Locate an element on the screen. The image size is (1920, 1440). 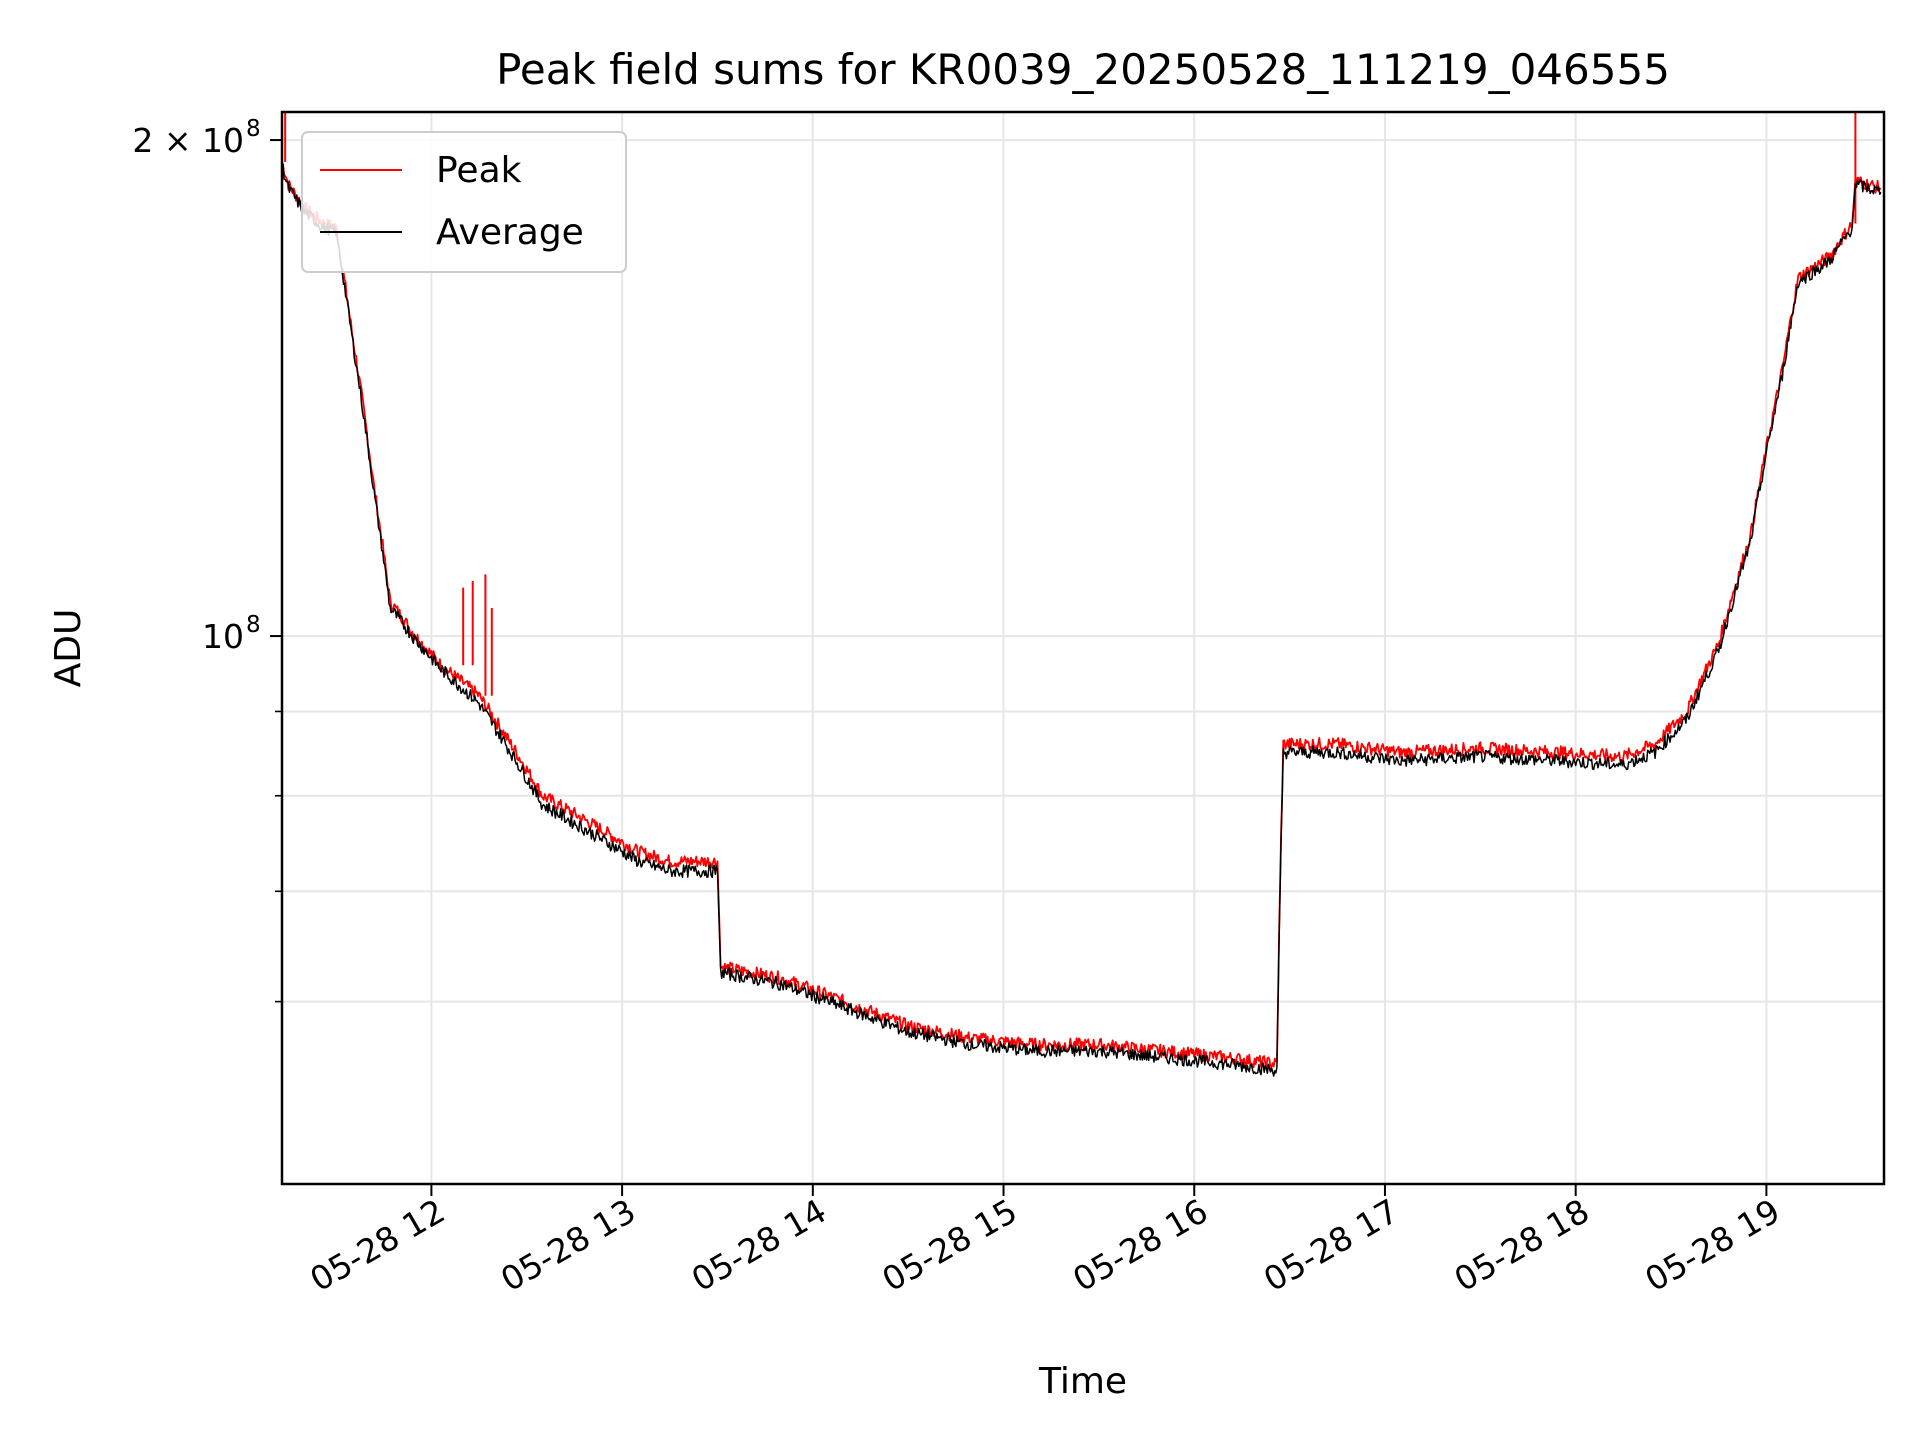
legend-label-peak: Peak is located at coordinates (479, 170).